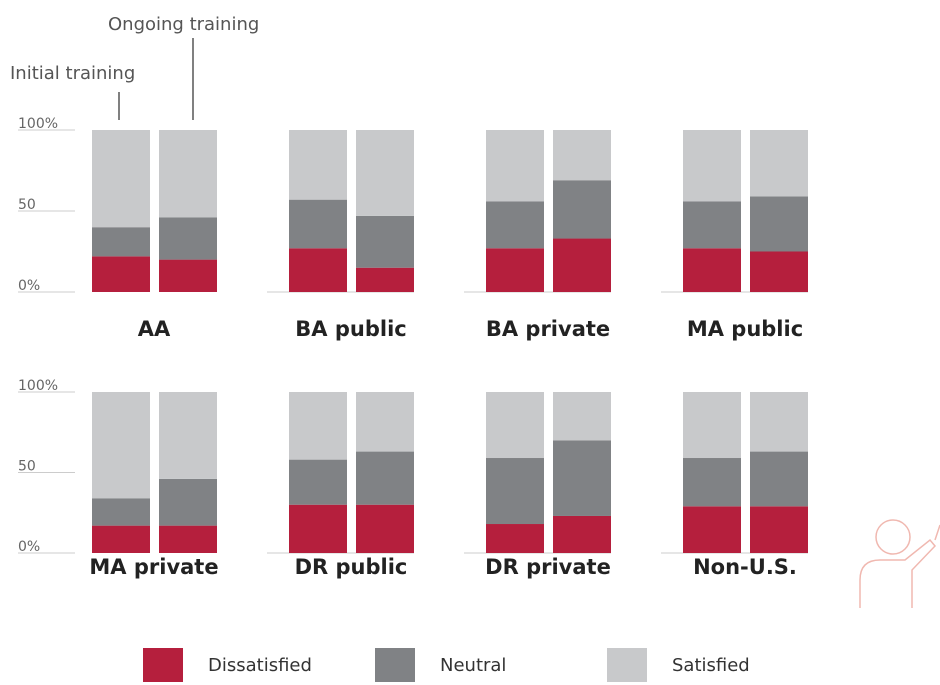  I want to click on category-annotation: Initial training, so click(72, 73).